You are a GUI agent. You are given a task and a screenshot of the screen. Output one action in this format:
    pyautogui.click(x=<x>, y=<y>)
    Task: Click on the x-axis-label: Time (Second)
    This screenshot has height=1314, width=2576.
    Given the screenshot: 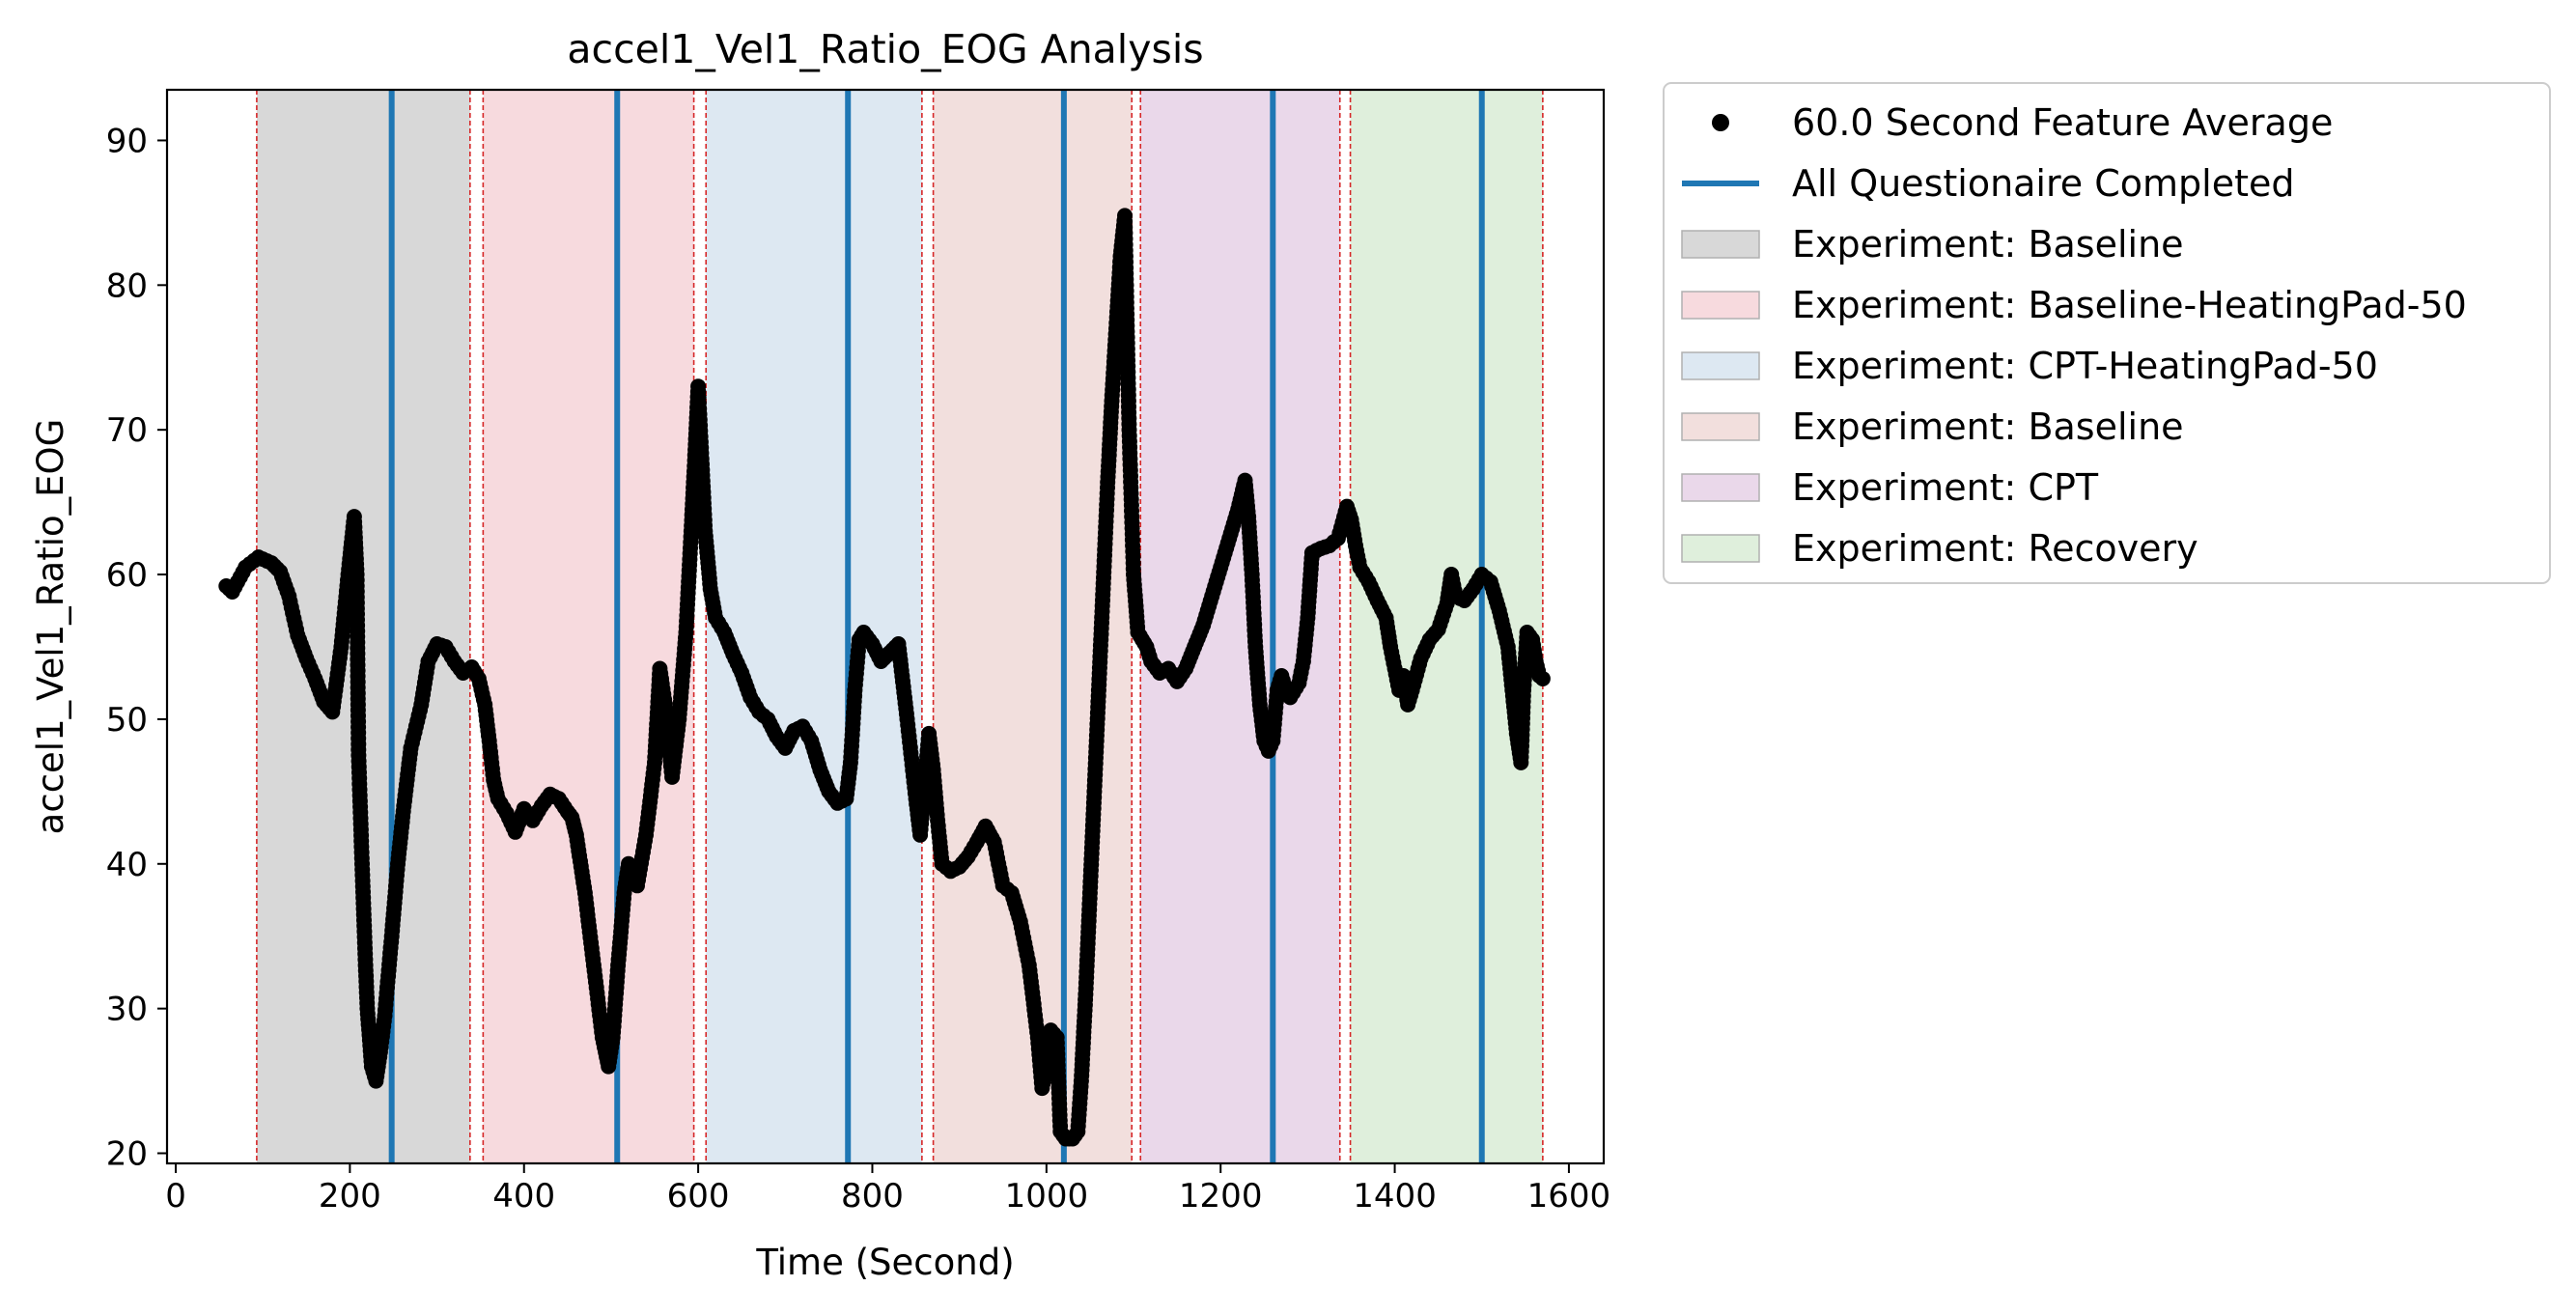 What is the action you would take?
    pyautogui.click(x=885, y=1262)
    